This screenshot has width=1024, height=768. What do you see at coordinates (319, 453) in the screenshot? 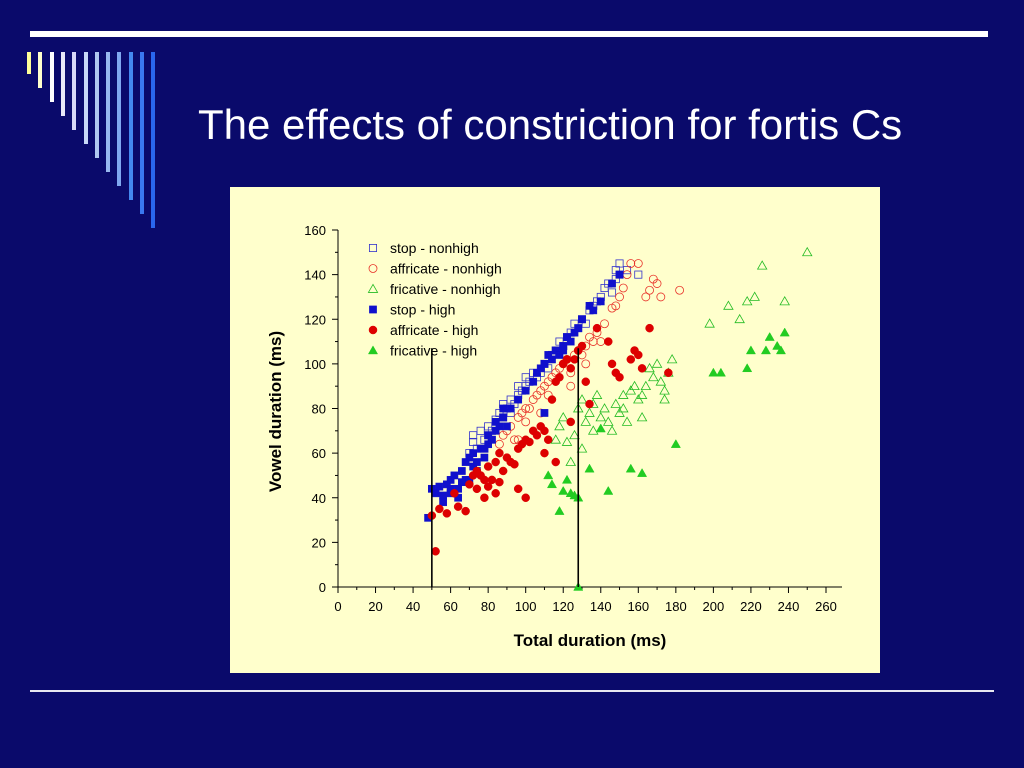
I see `y-tick-label: 60` at bounding box center [319, 453].